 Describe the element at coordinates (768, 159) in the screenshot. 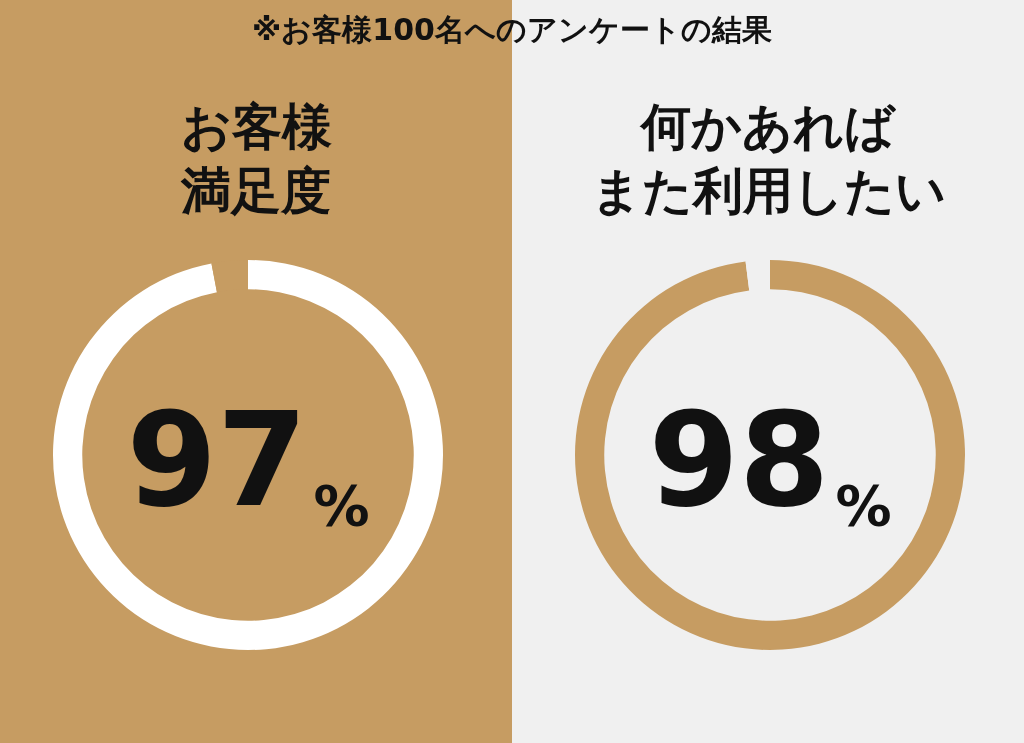

I see `chart-title: 何かあればまた利用したい` at that location.